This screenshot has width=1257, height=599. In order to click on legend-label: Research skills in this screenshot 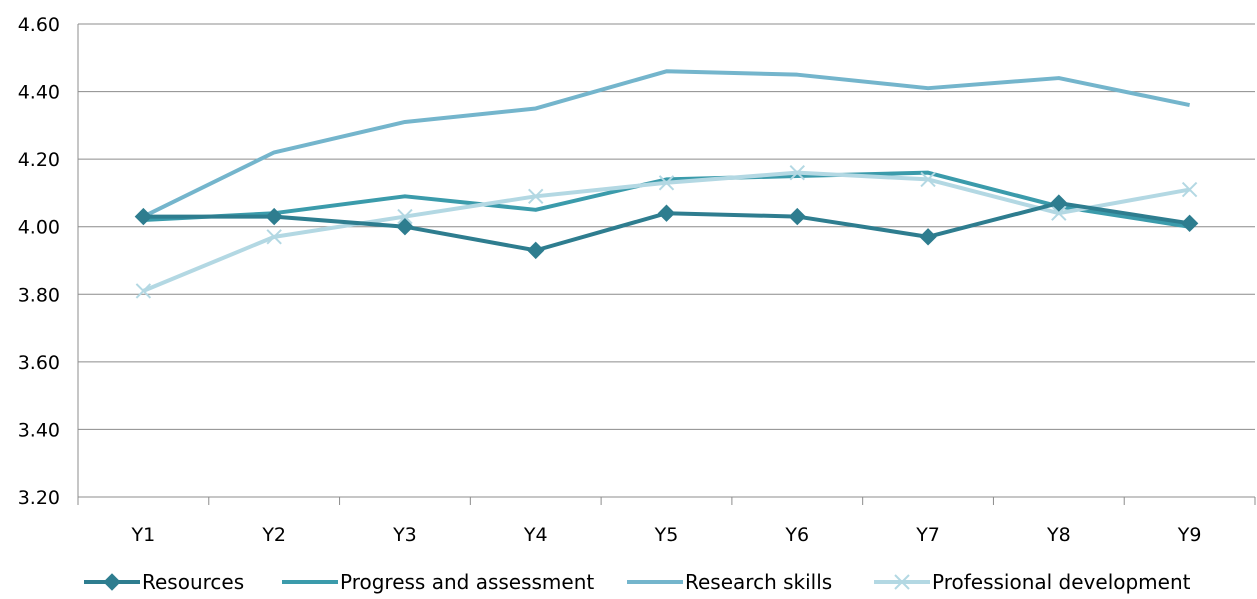, I will do `click(758, 582)`.